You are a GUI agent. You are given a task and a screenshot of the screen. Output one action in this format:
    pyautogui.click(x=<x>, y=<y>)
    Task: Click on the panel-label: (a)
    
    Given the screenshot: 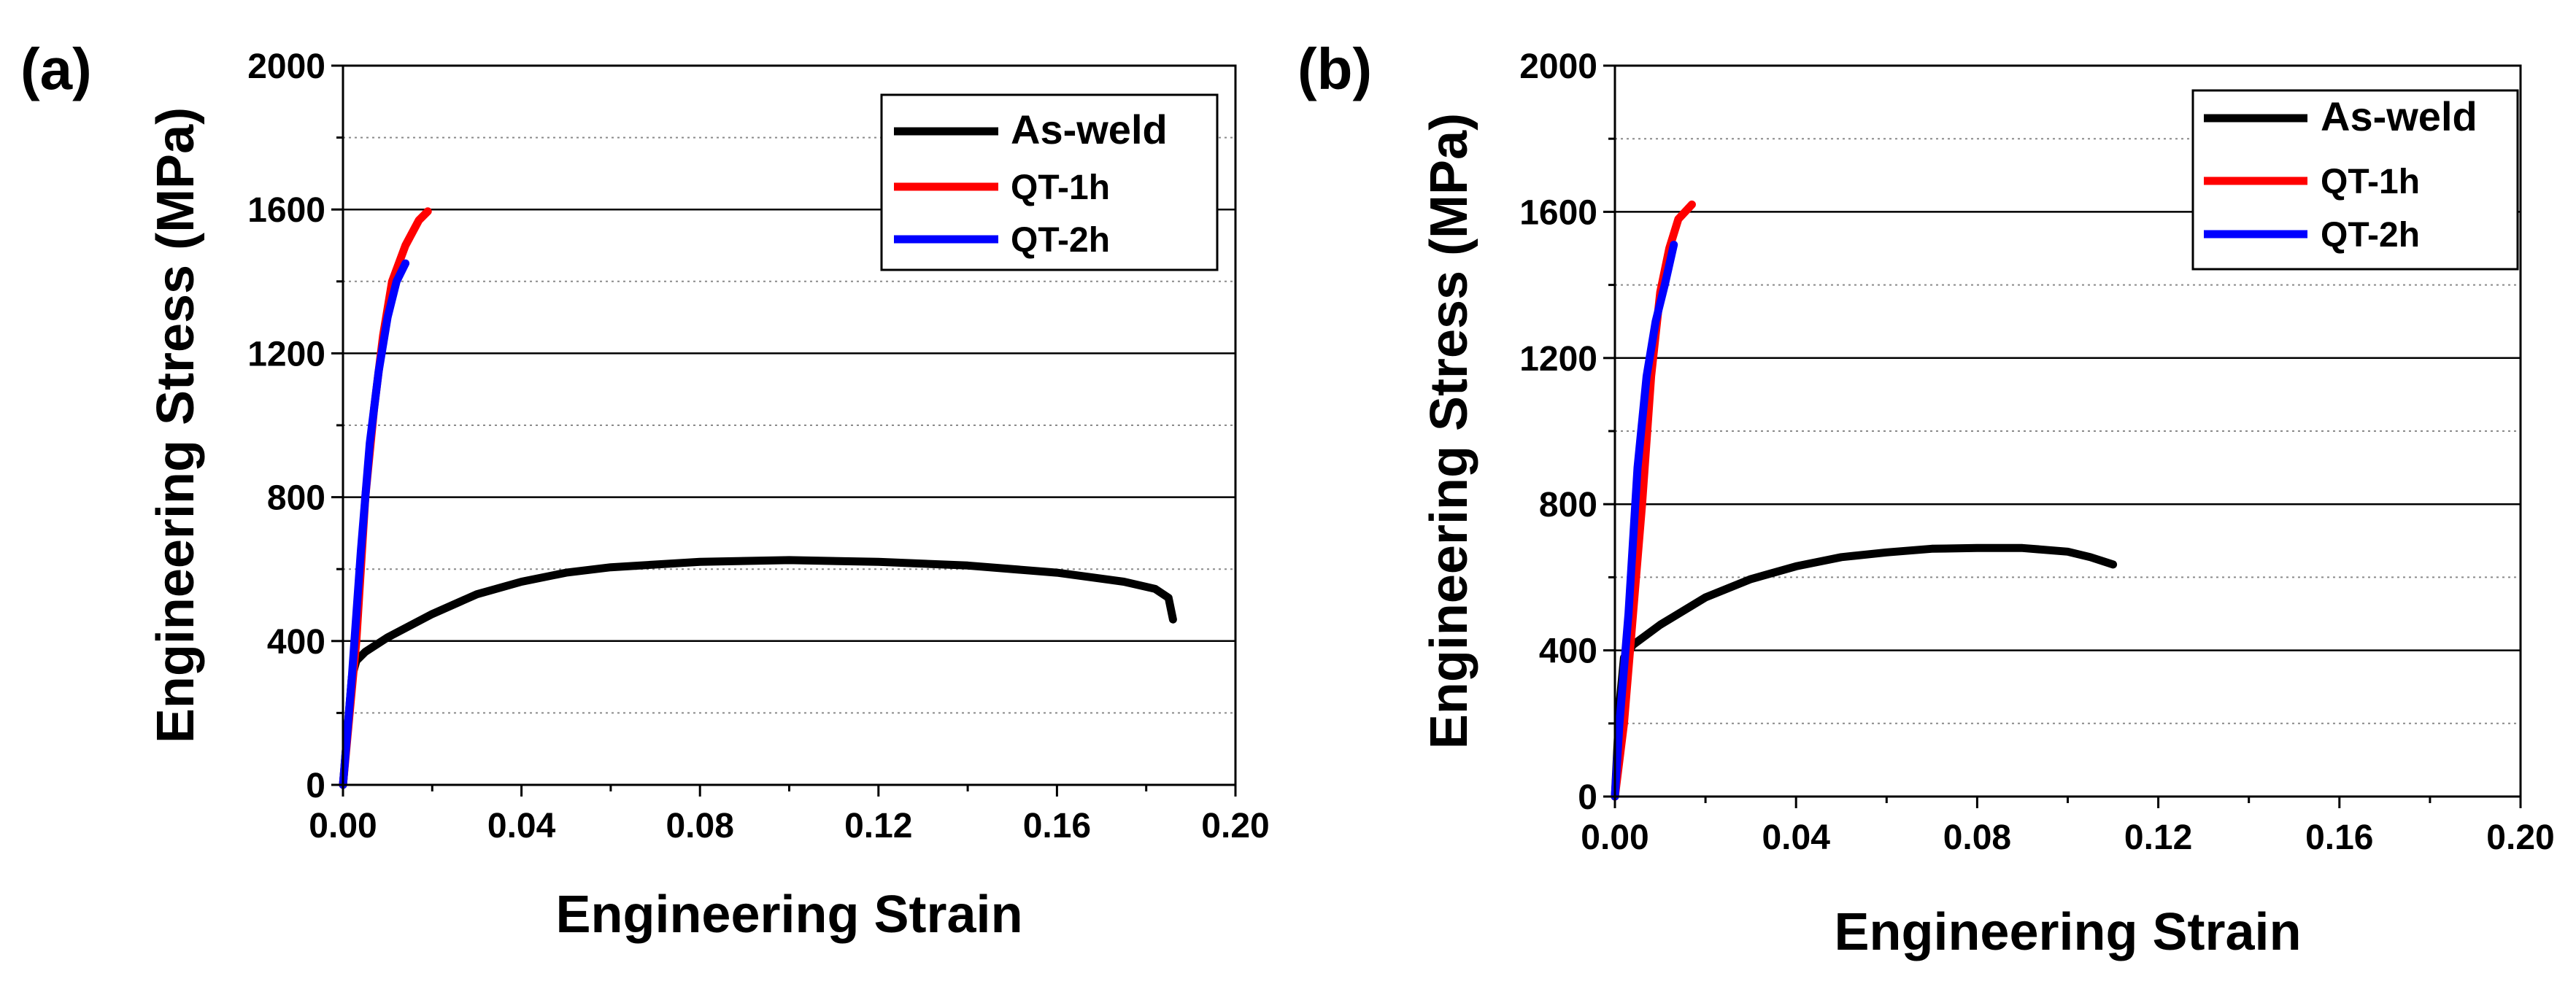 What is the action you would take?
    pyautogui.click(x=56, y=68)
    